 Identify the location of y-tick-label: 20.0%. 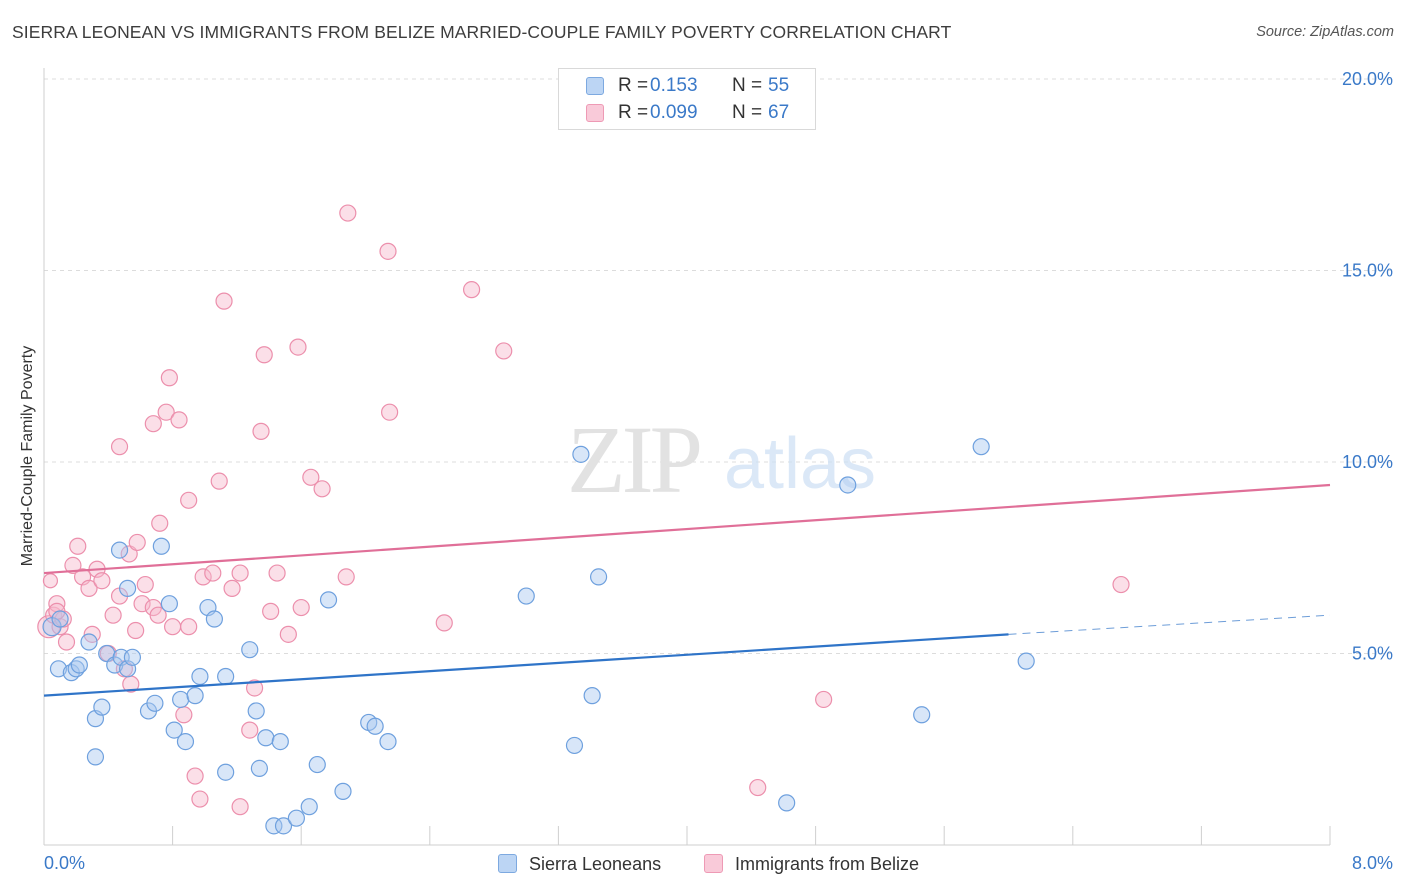
(1367, 79).